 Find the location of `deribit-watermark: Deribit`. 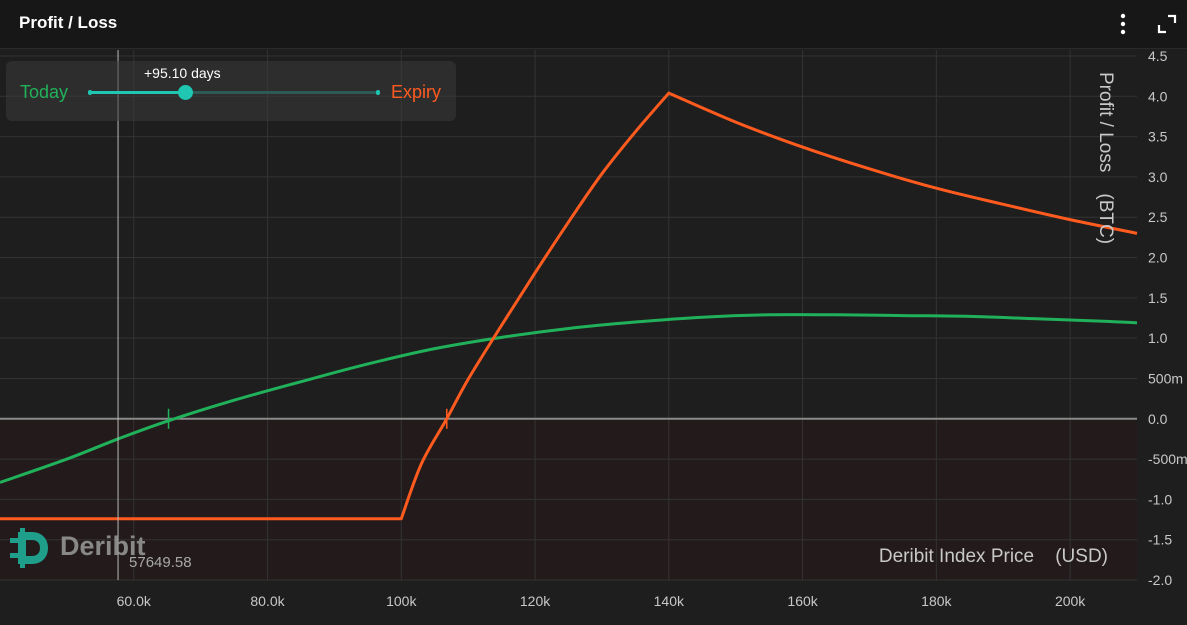

deribit-watermark: Deribit is located at coordinates (88, 548).